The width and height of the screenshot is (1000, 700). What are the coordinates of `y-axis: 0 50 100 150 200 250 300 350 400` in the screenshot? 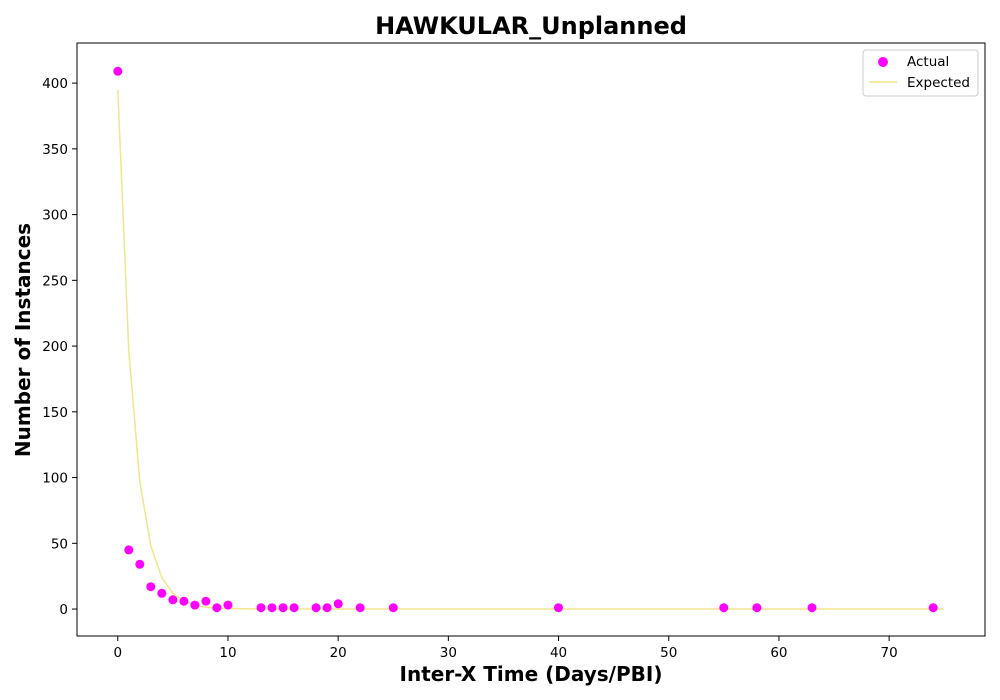 It's located at (59, 347).